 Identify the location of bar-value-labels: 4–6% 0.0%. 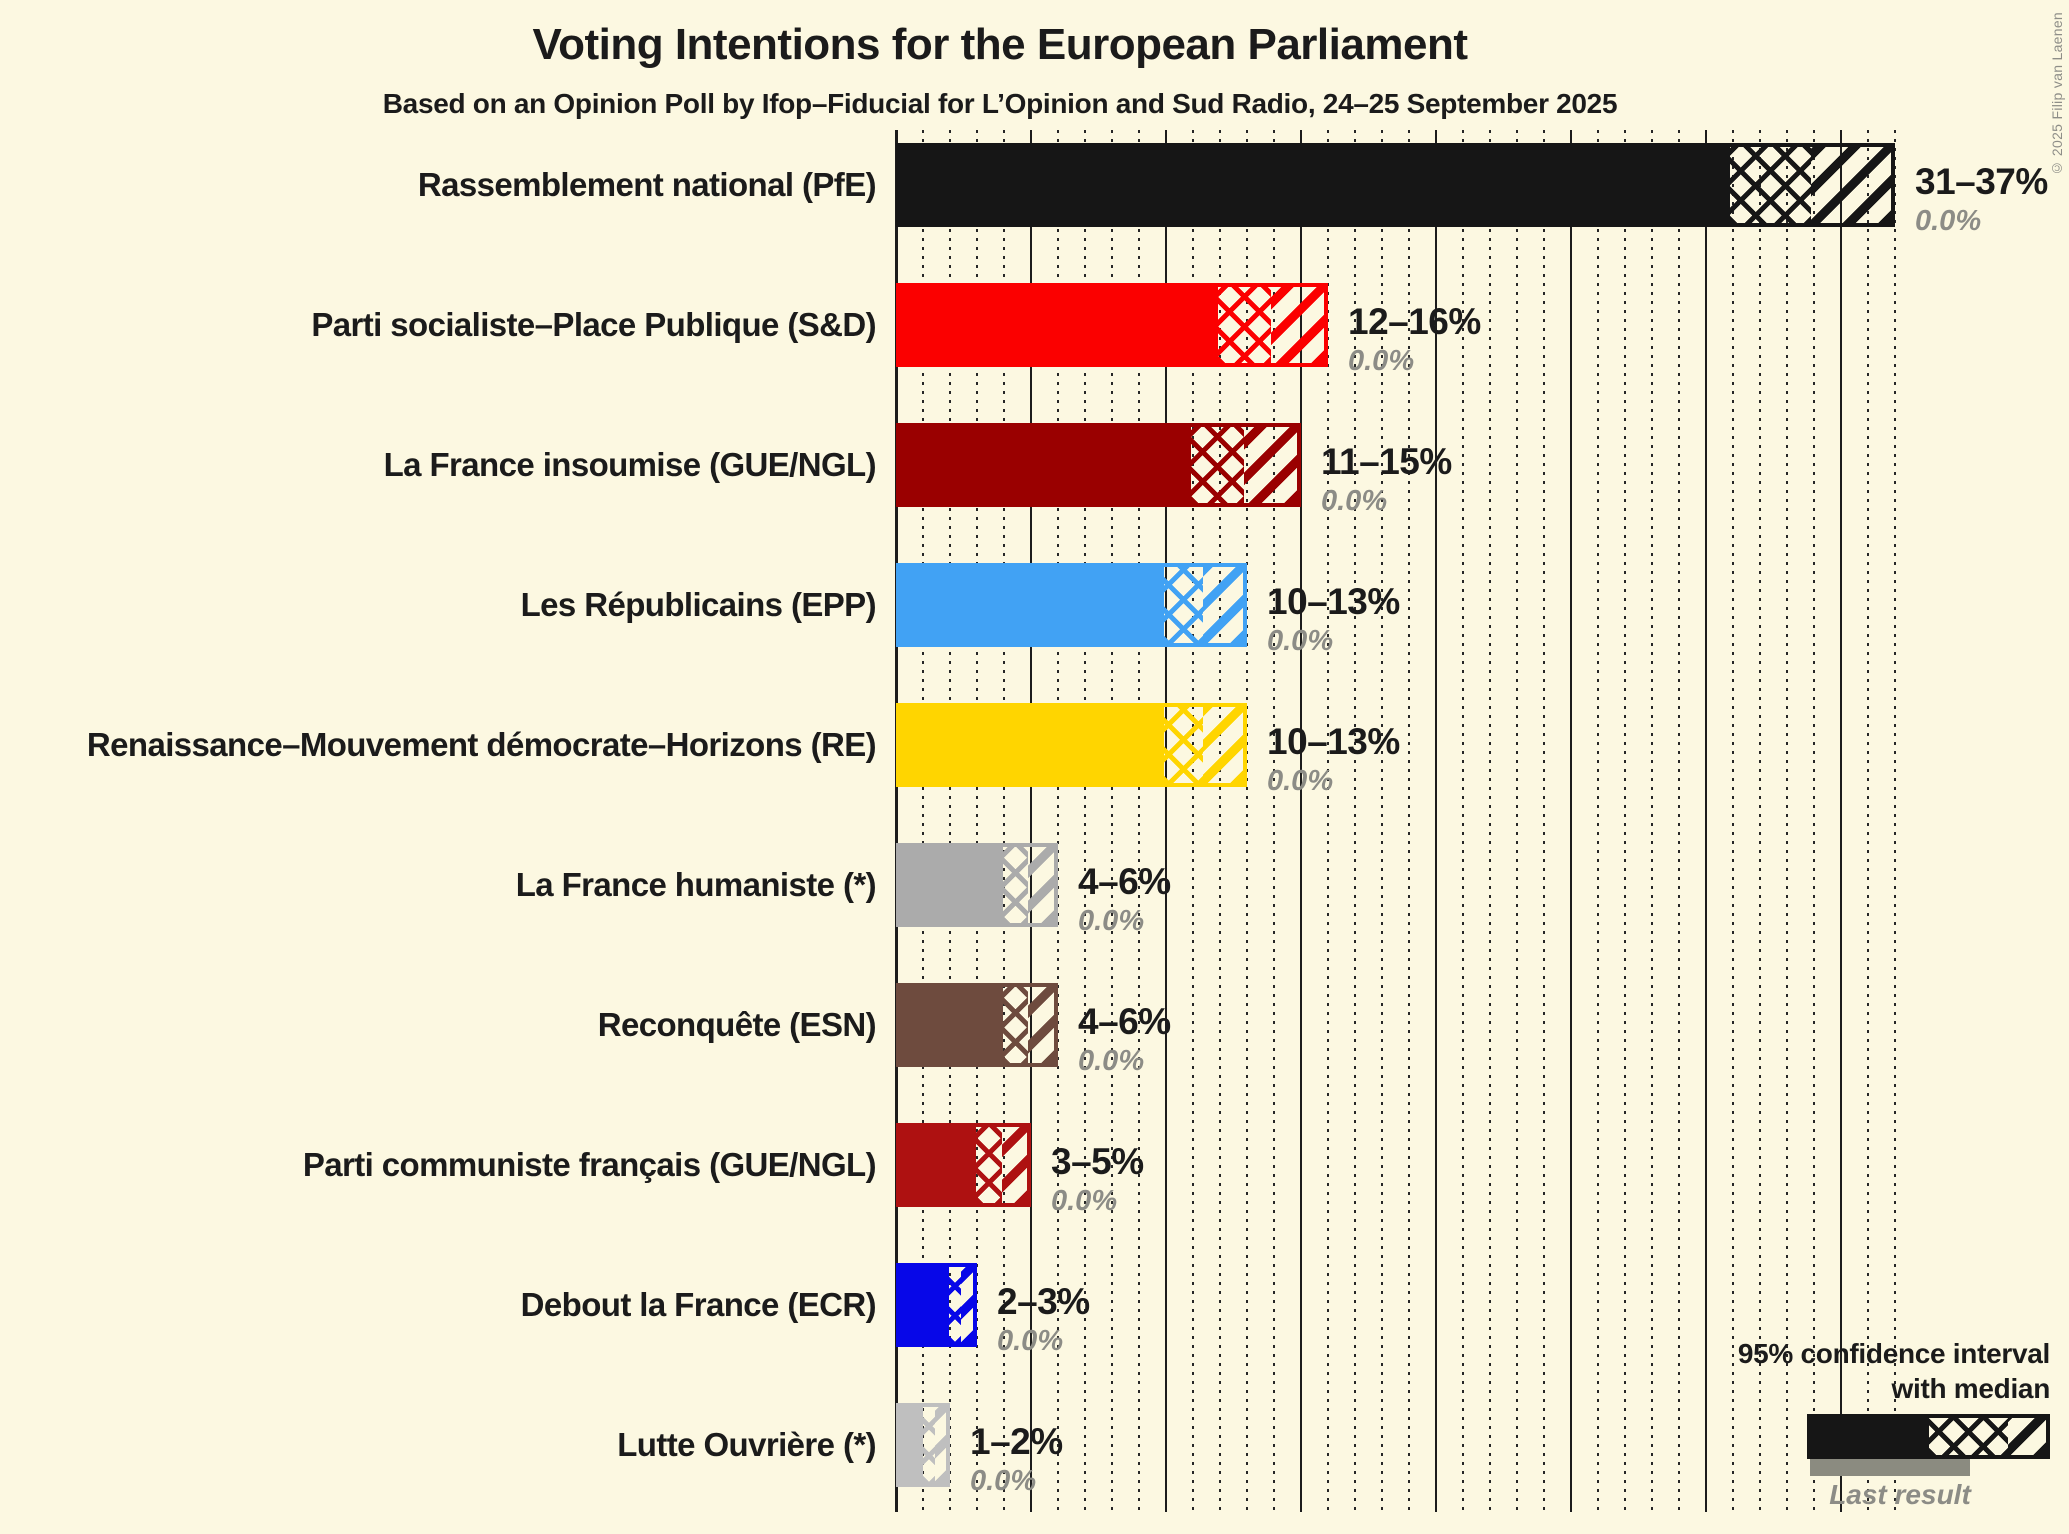
(1124, 890).